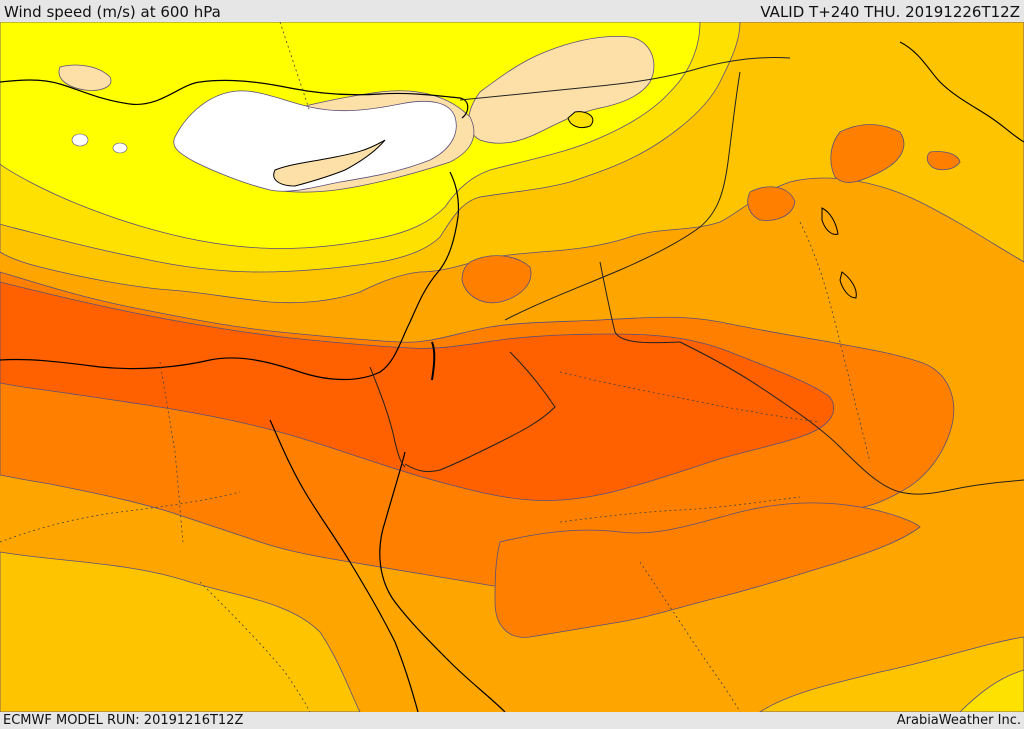 The image size is (1024, 729). What do you see at coordinates (433, 361) in the screenshot?
I see `dead-sea` at bounding box center [433, 361].